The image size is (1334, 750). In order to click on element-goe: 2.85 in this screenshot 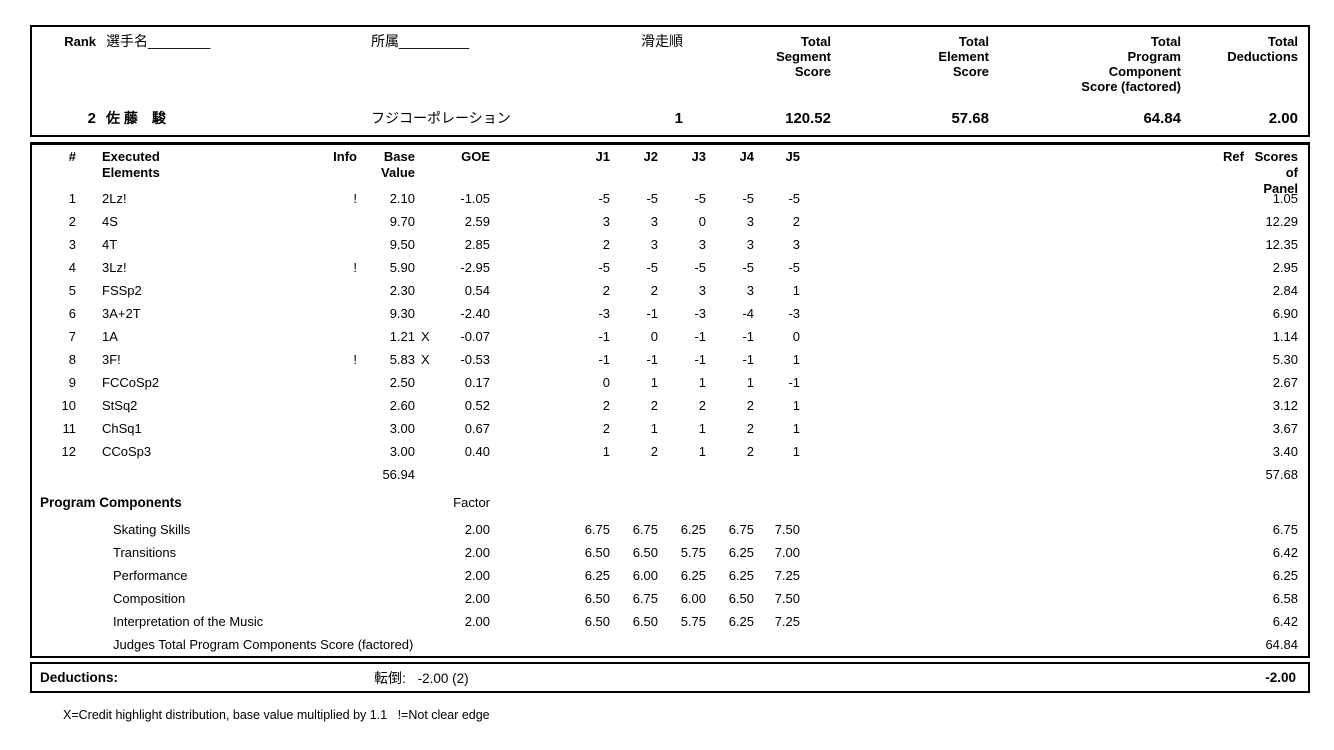, I will do `click(477, 244)`.